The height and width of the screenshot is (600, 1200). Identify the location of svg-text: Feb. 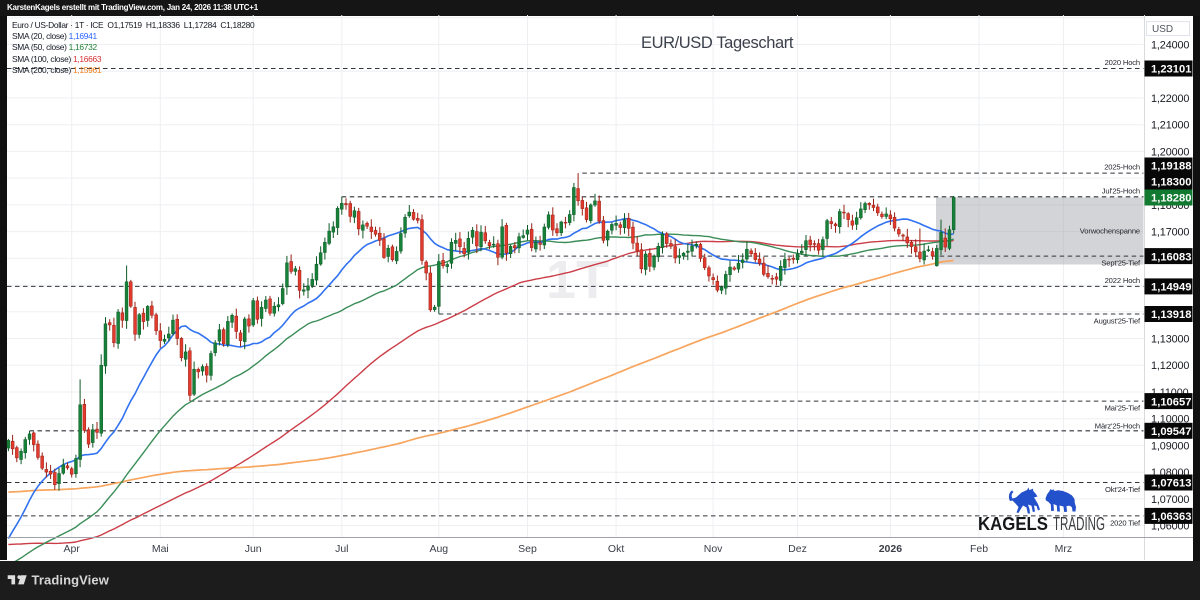
(979, 549).